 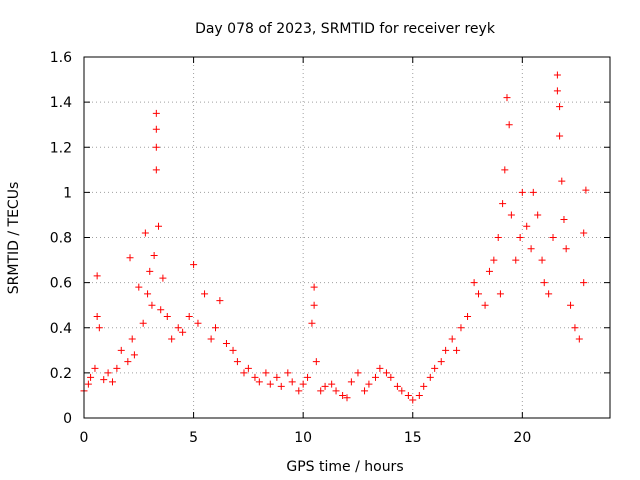 I want to click on x-tick-label: 15, so click(x=413, y=438).